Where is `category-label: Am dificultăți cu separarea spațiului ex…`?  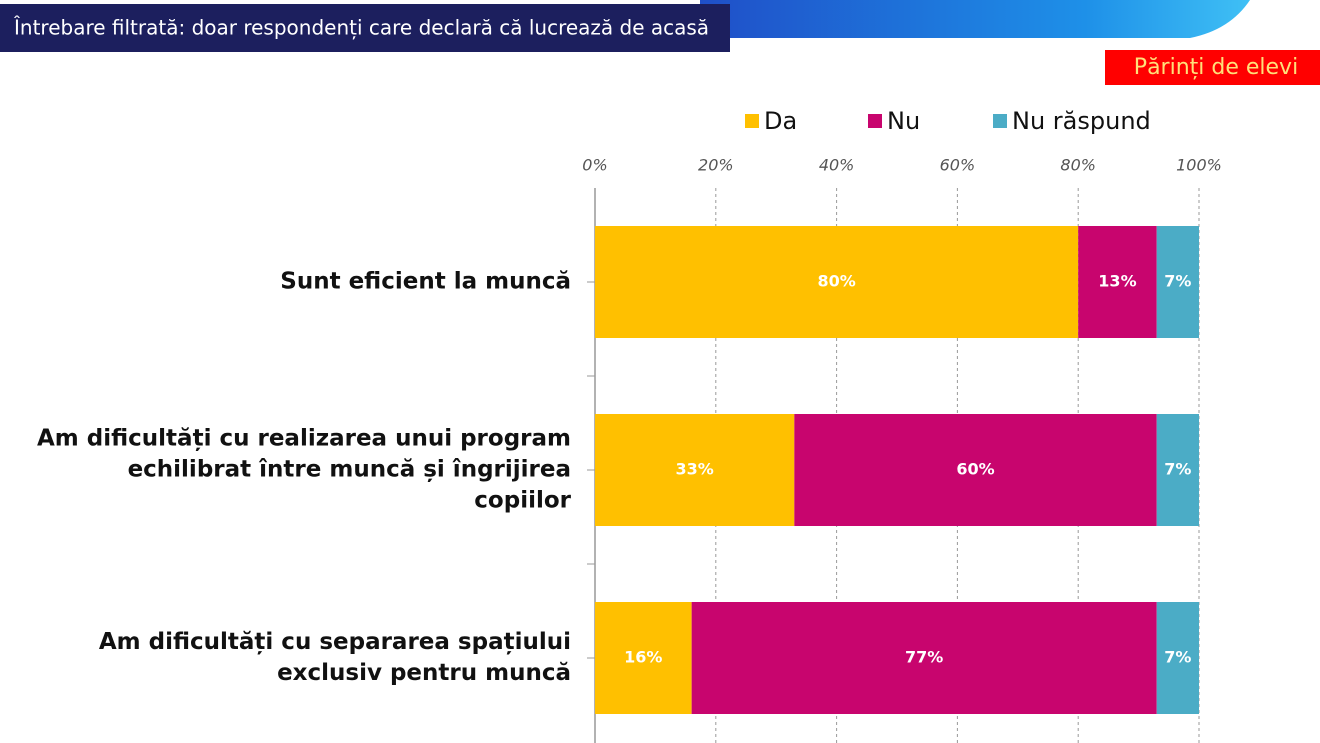
category-label: Am dificultăți cu separarea spațiului ex… is located at coordinates (334, 657).